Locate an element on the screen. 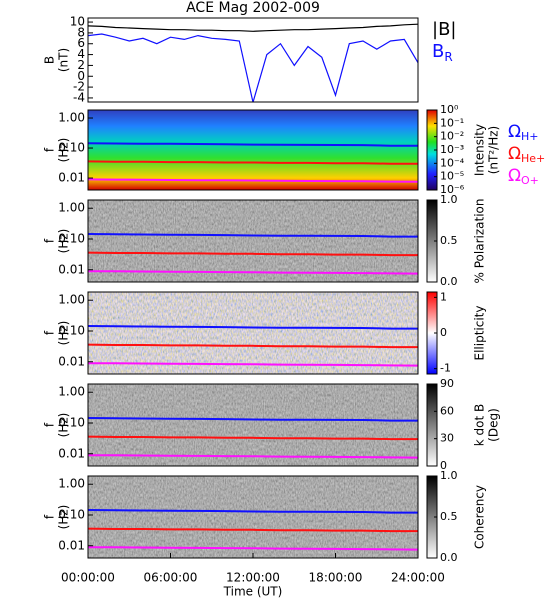  legend-label: |B| is located at coordinates (444, 29).